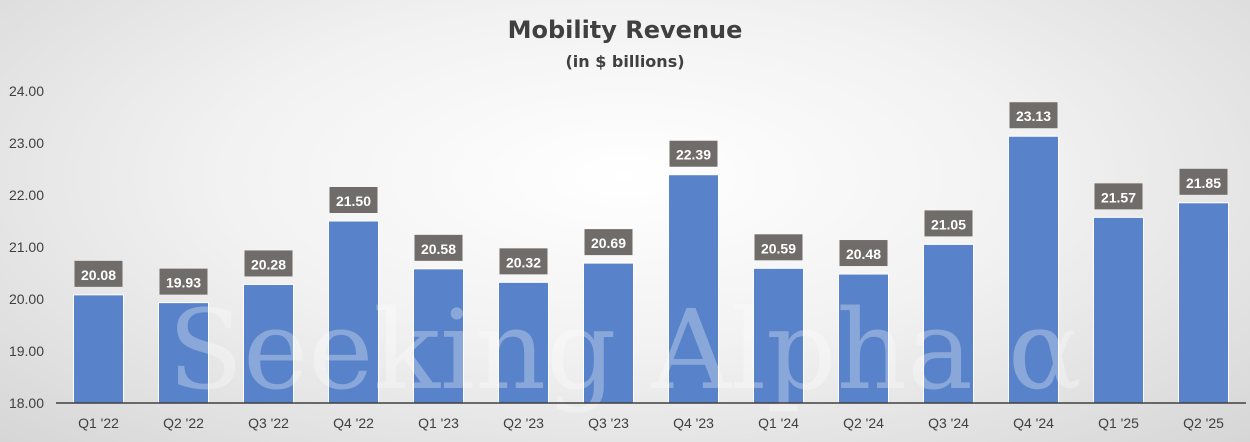 The image size is (1250, 442). What do you see at coordinates (26, 403) in the screenshot?
I see `y-tick-label: 18.00` at bounding box center [26, 403].